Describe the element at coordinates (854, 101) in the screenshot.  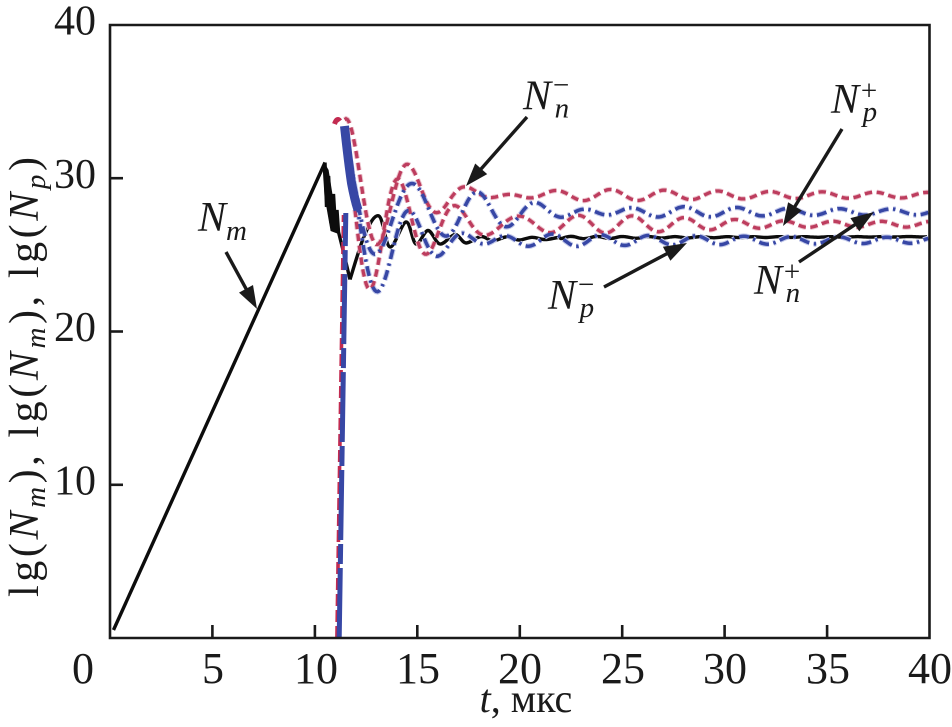
I see `svg-text:N+p: N+ p` at that location.